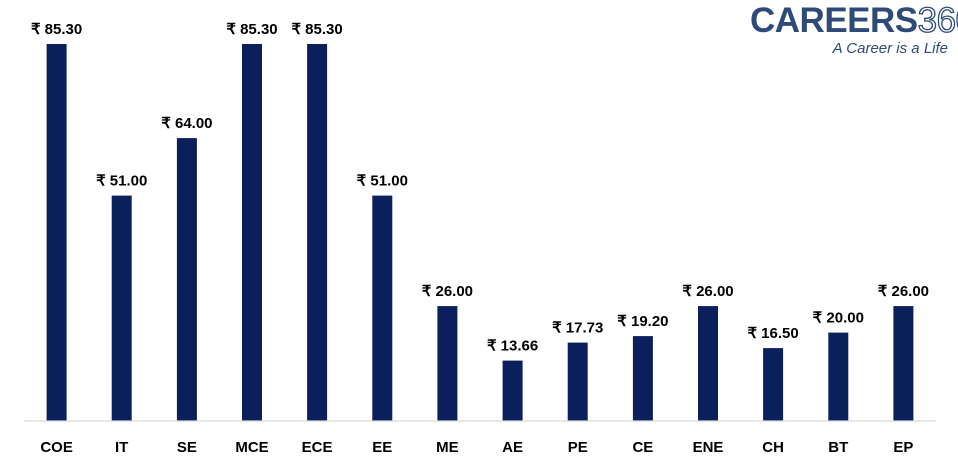 Image resolution: width=958 pixels, height=471 pixels. I want to click on x-tick-label-me: ME, so click(447, 447).